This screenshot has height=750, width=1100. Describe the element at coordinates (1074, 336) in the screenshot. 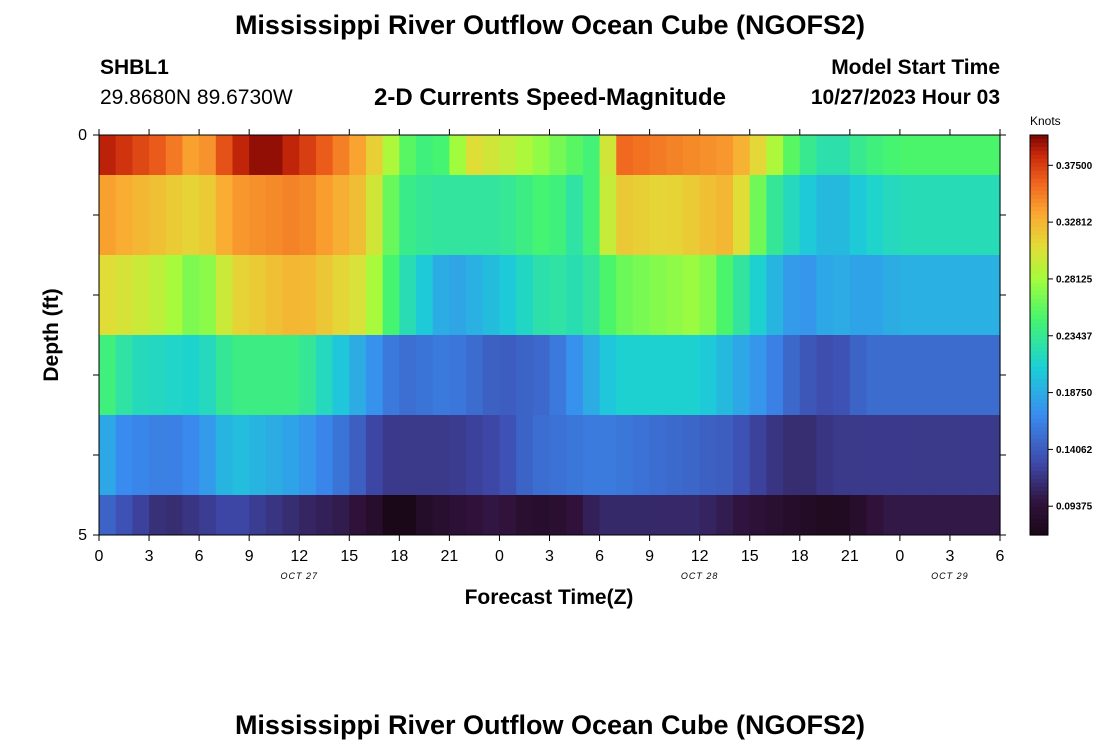

I see `colorbar-tick-label: 0.23437` at that location.